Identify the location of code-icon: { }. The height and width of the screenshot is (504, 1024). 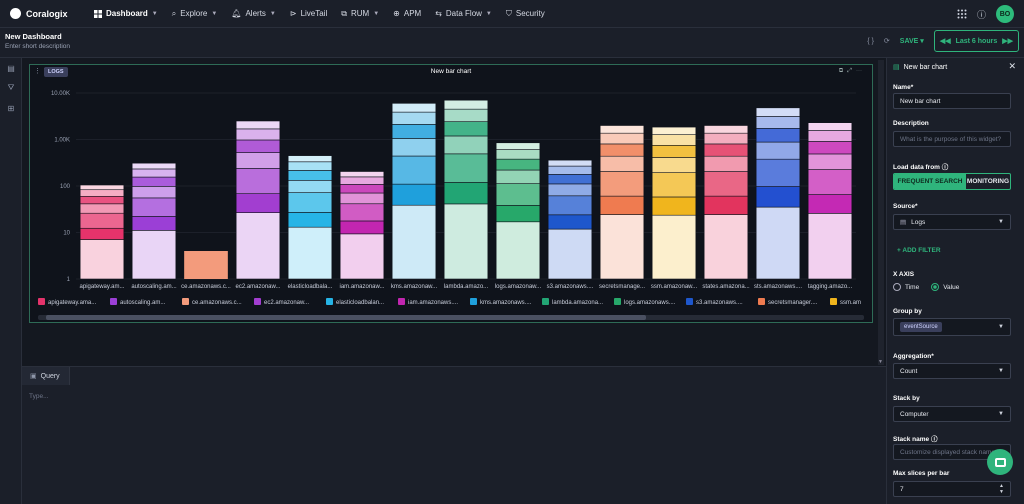
(870, 41).